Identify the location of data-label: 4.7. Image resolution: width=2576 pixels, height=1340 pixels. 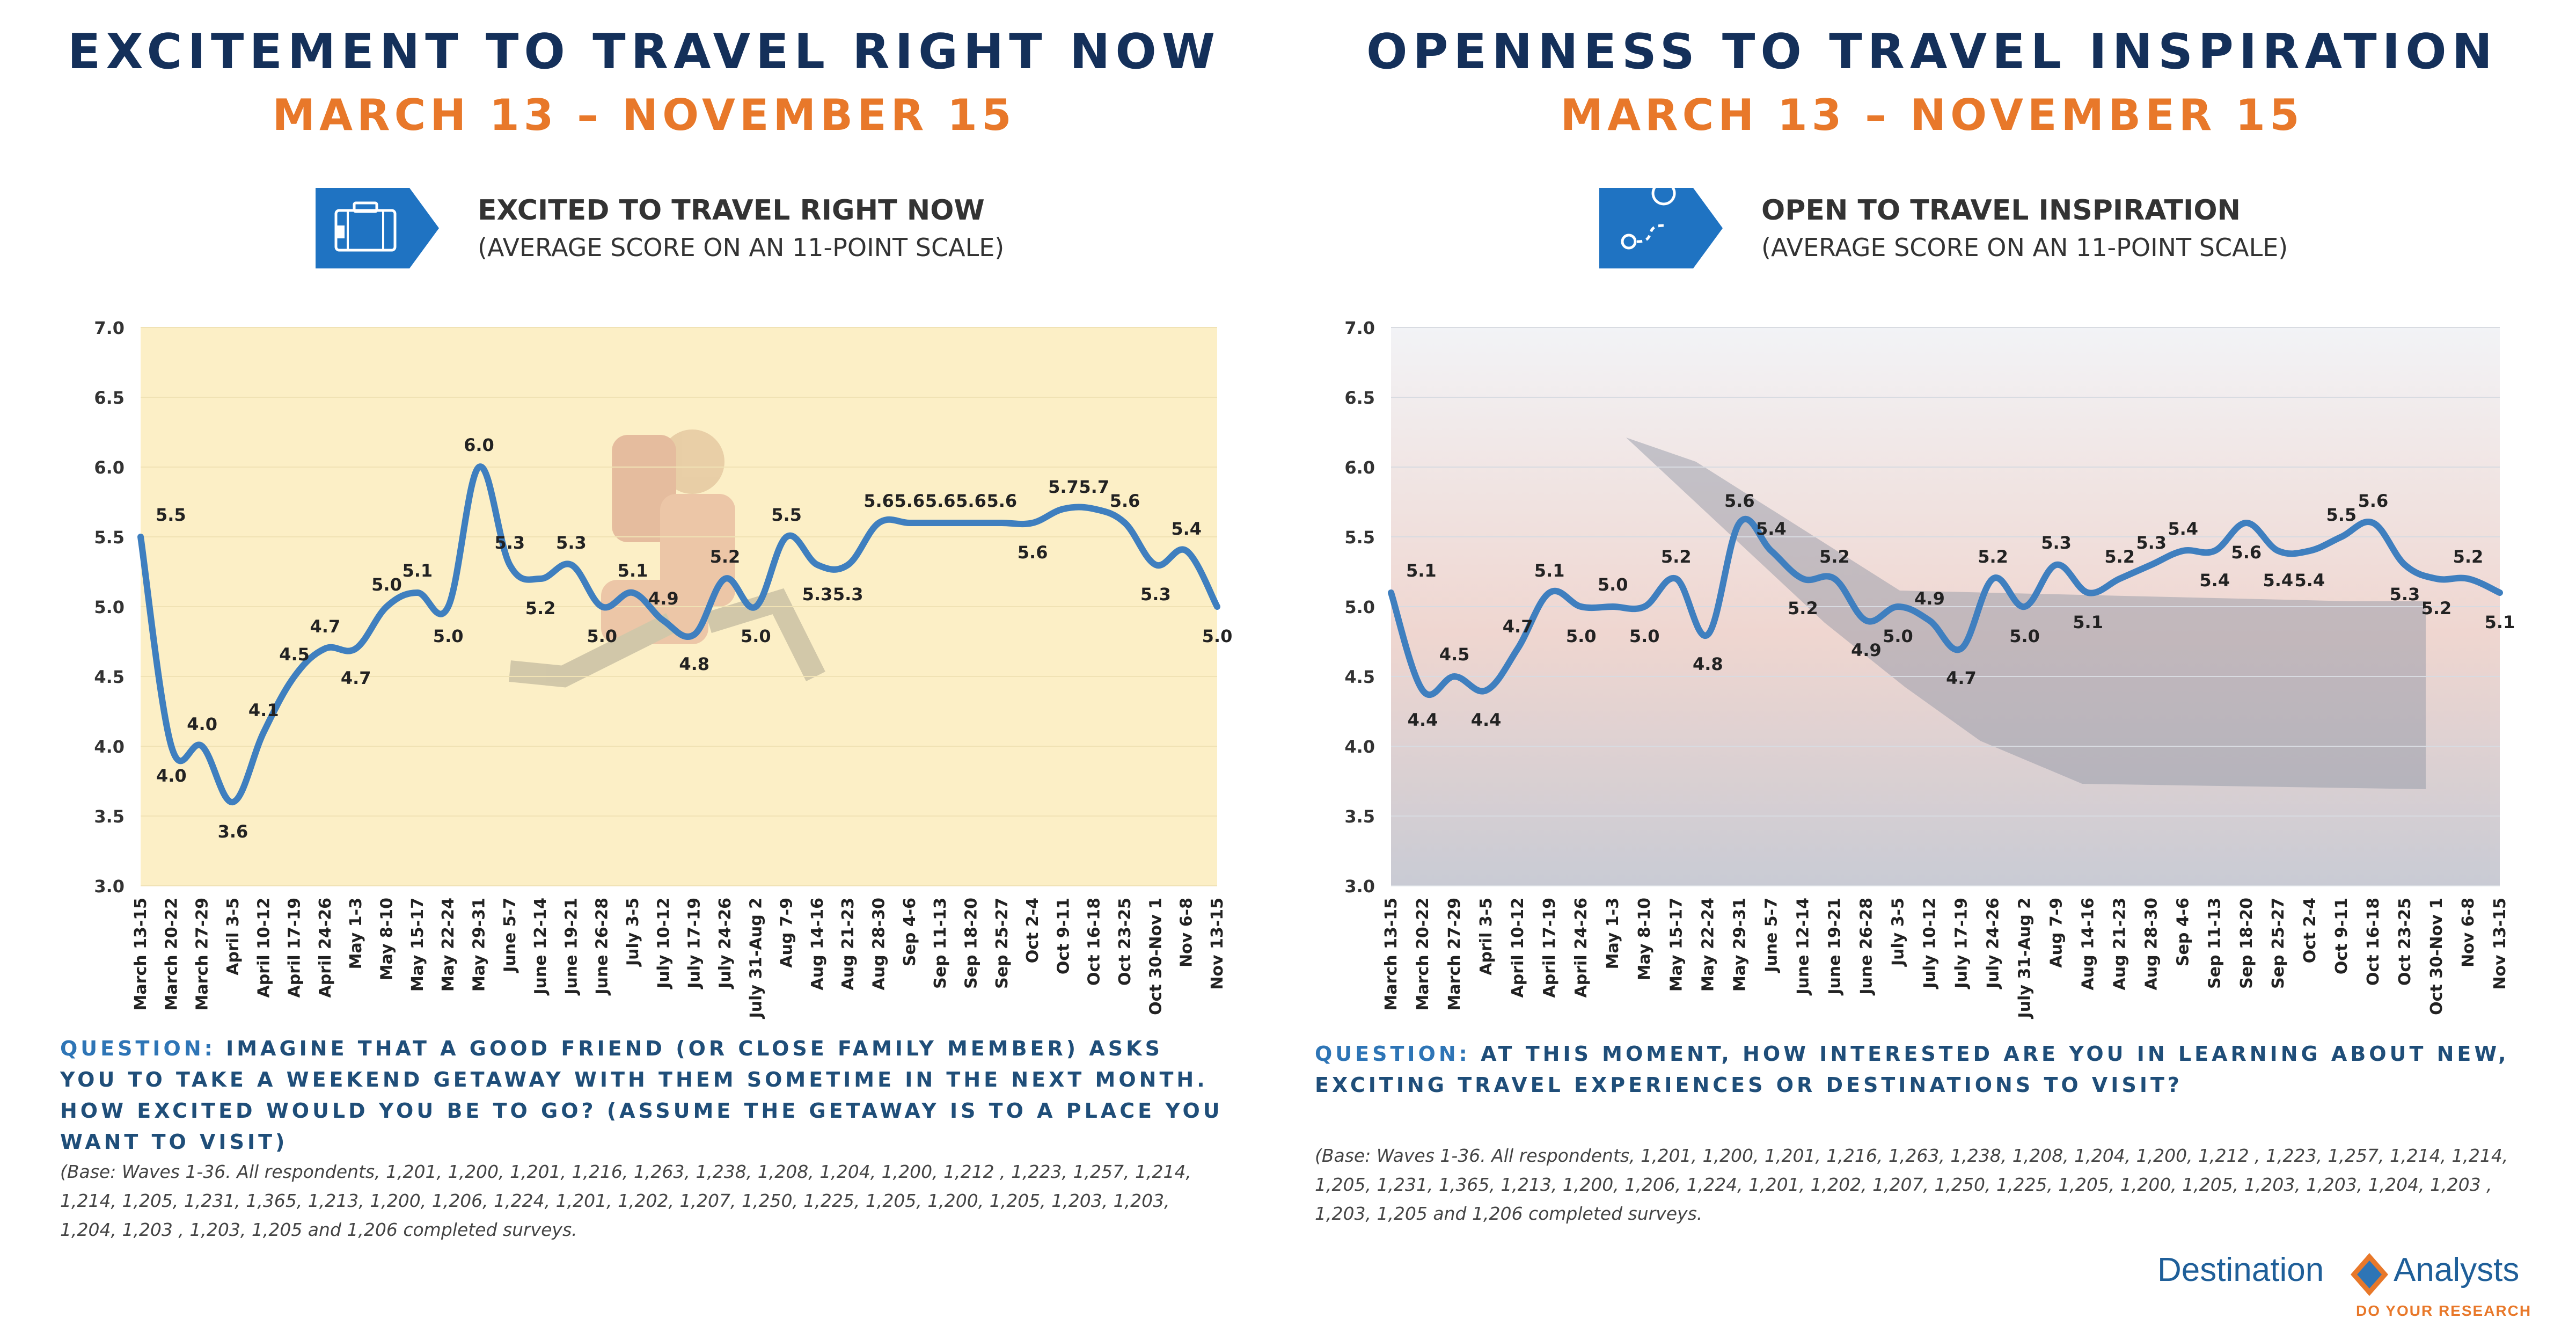
(356, 678).